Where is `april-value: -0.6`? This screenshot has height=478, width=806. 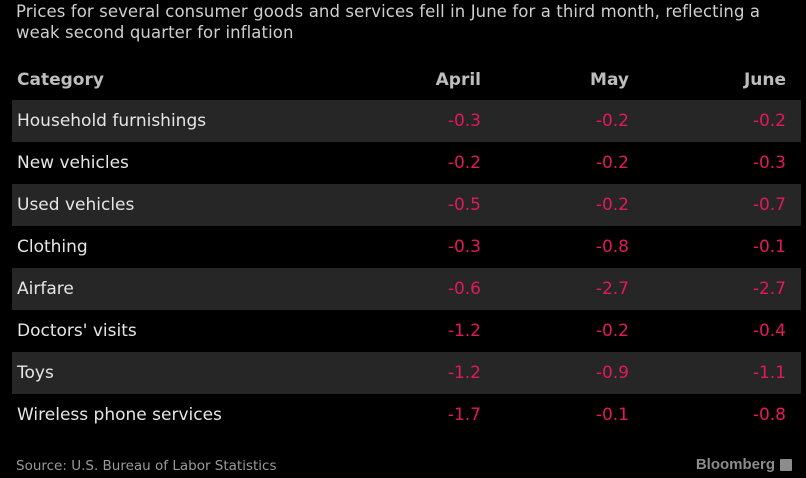 april-value: -0.6 is located at coordinates (464, 289).